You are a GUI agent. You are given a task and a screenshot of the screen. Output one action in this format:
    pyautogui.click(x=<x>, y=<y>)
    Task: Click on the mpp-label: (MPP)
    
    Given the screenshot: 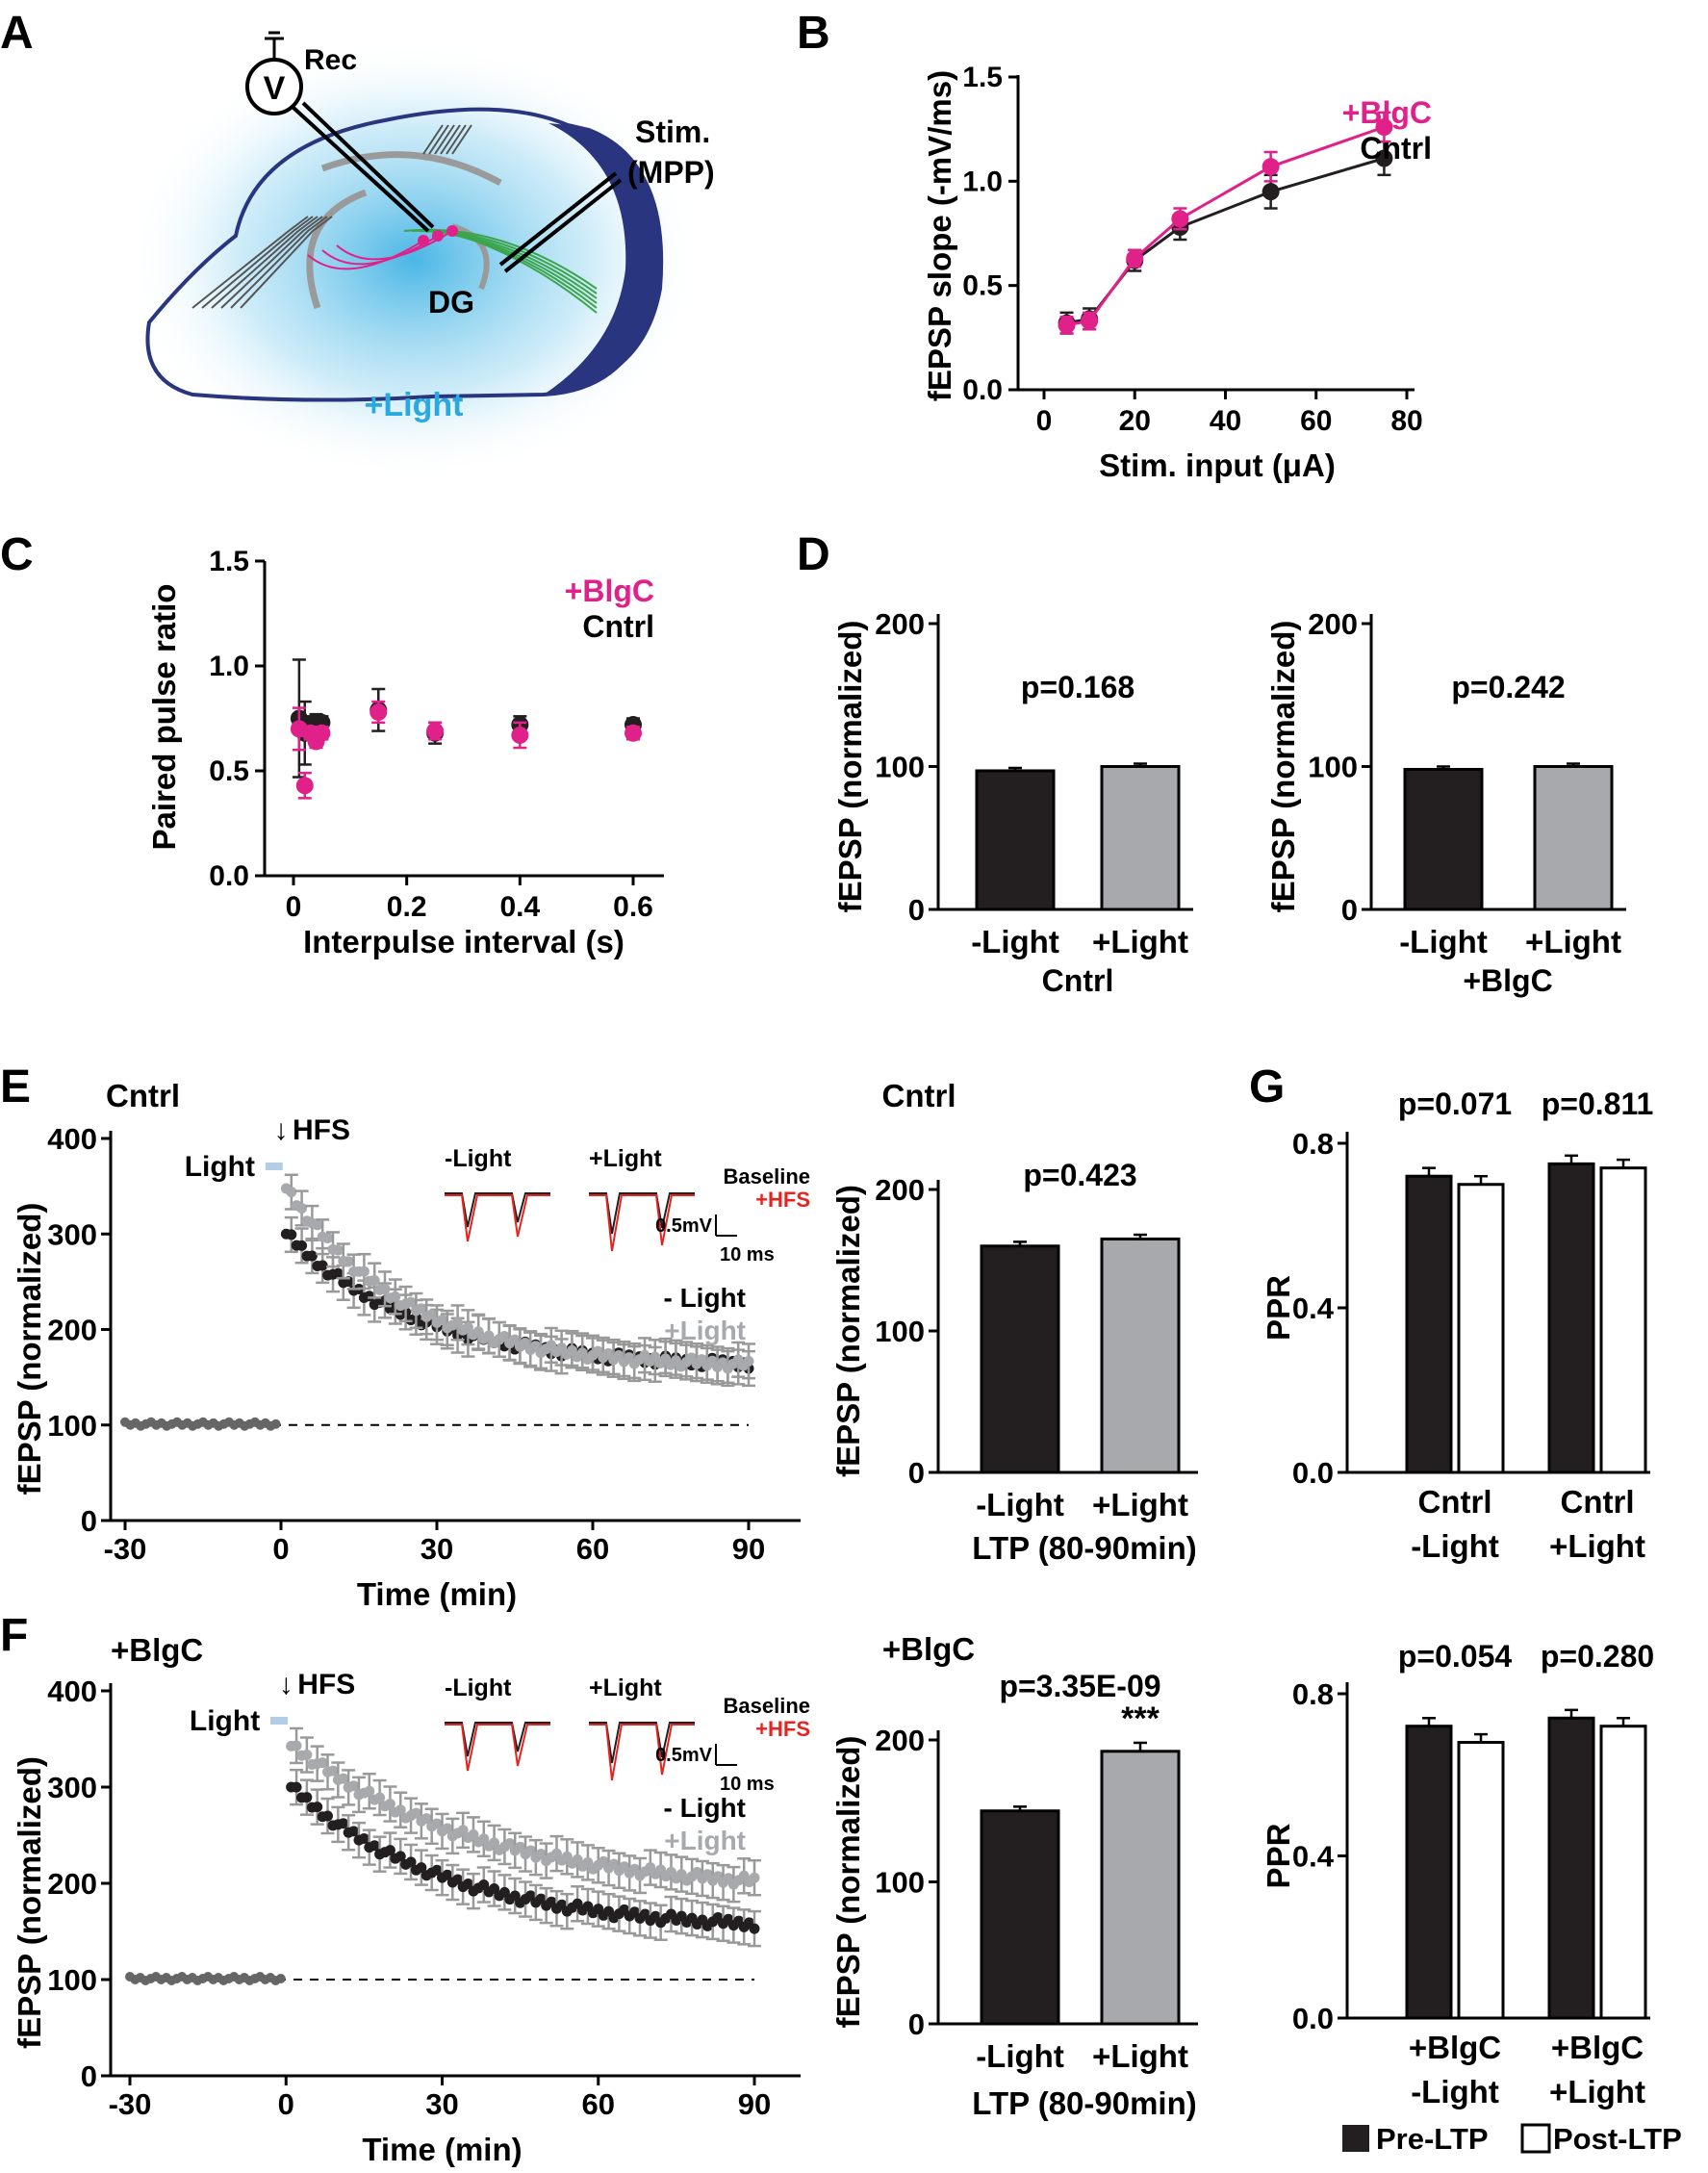 What is the action you would take?
    pyautogui.click(x=671, y=172)
    